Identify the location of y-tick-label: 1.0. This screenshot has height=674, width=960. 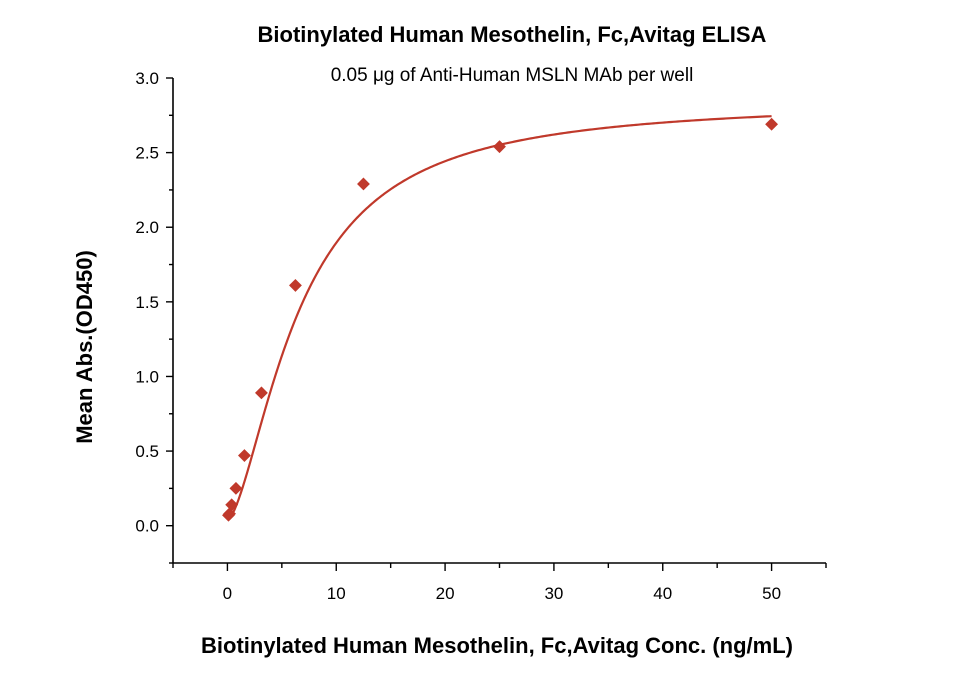
(147, 376).